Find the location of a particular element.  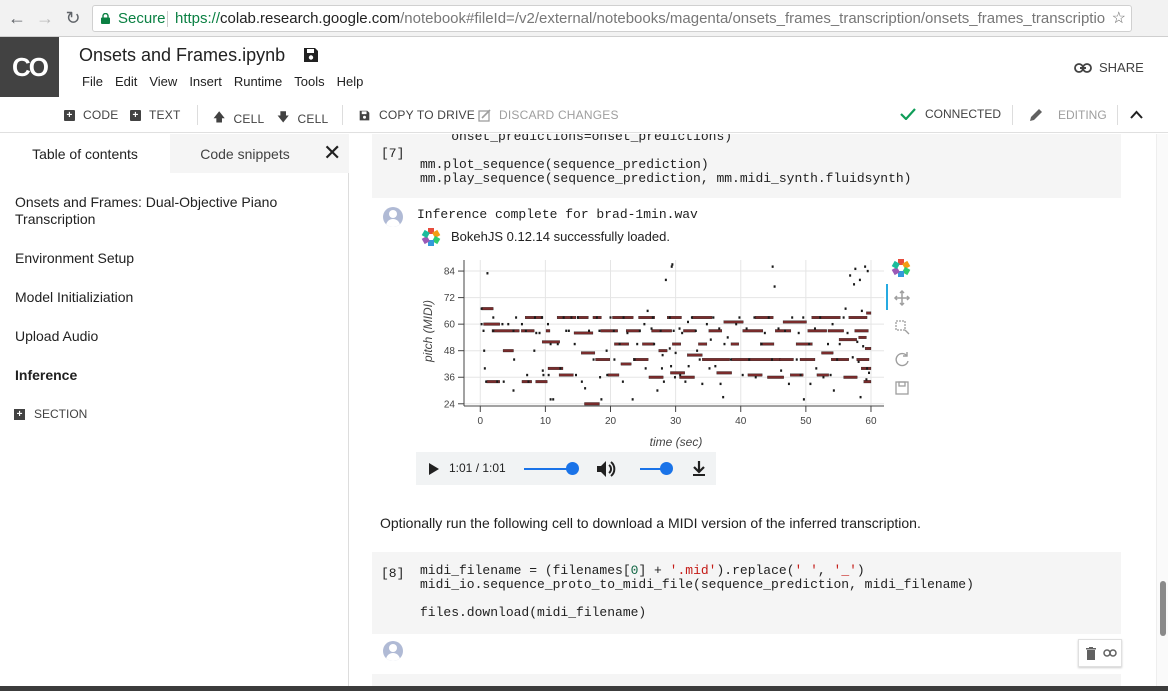

x-tick-label: 60 is located at coordinates (871, 421).